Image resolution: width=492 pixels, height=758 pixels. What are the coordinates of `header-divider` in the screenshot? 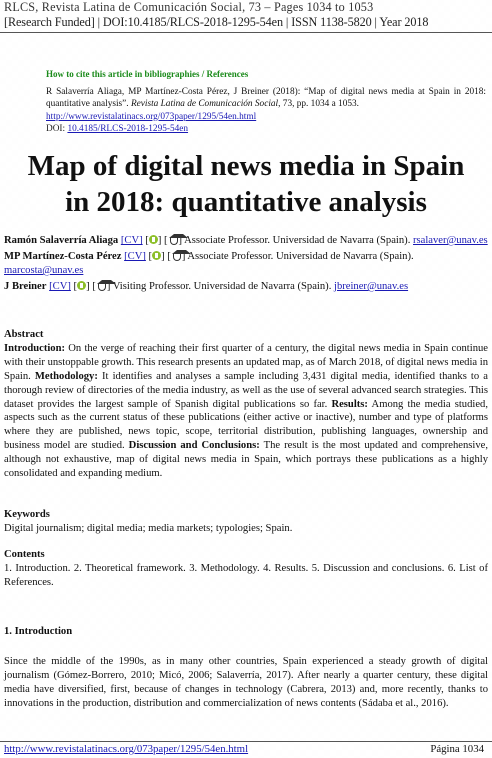 It's located at (246, 32).